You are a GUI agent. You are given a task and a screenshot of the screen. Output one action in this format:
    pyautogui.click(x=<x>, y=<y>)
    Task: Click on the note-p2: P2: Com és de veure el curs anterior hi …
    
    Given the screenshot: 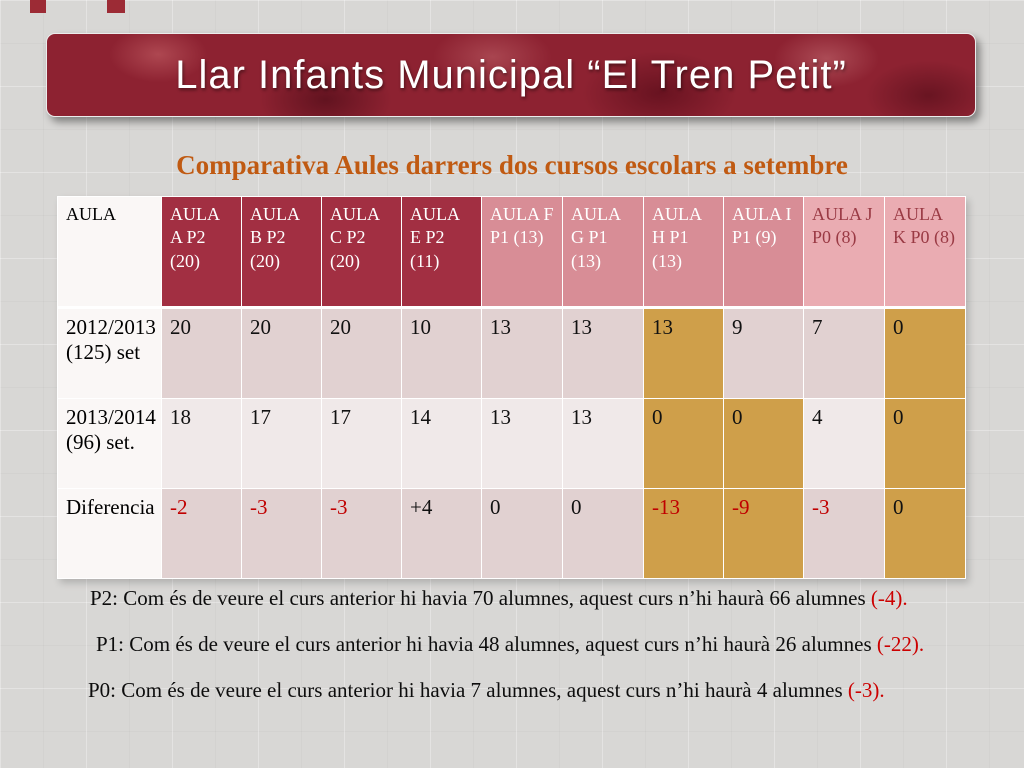 What is the action you would take?
    pyautogui.click(x=507, y=598)
    